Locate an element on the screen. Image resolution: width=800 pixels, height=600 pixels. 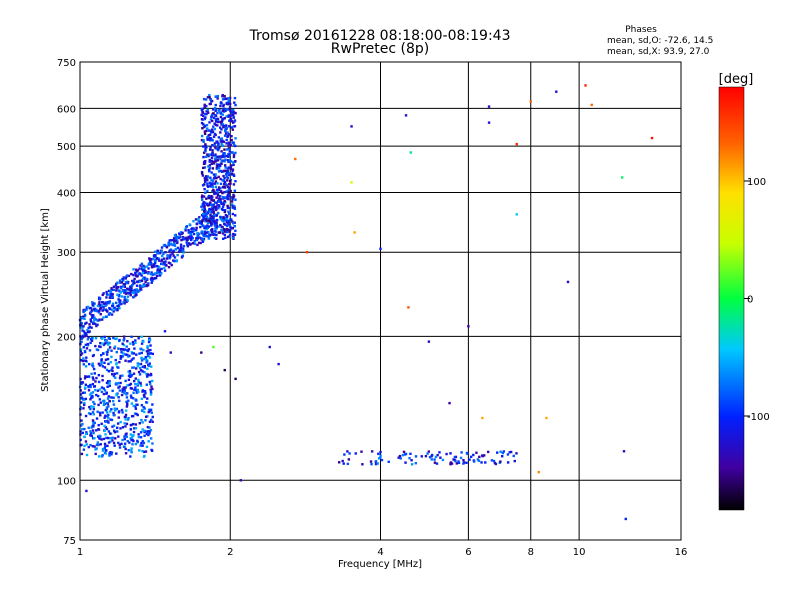
chart-subtitle: RwPretec (8p) is located at coordinates (380, 49).